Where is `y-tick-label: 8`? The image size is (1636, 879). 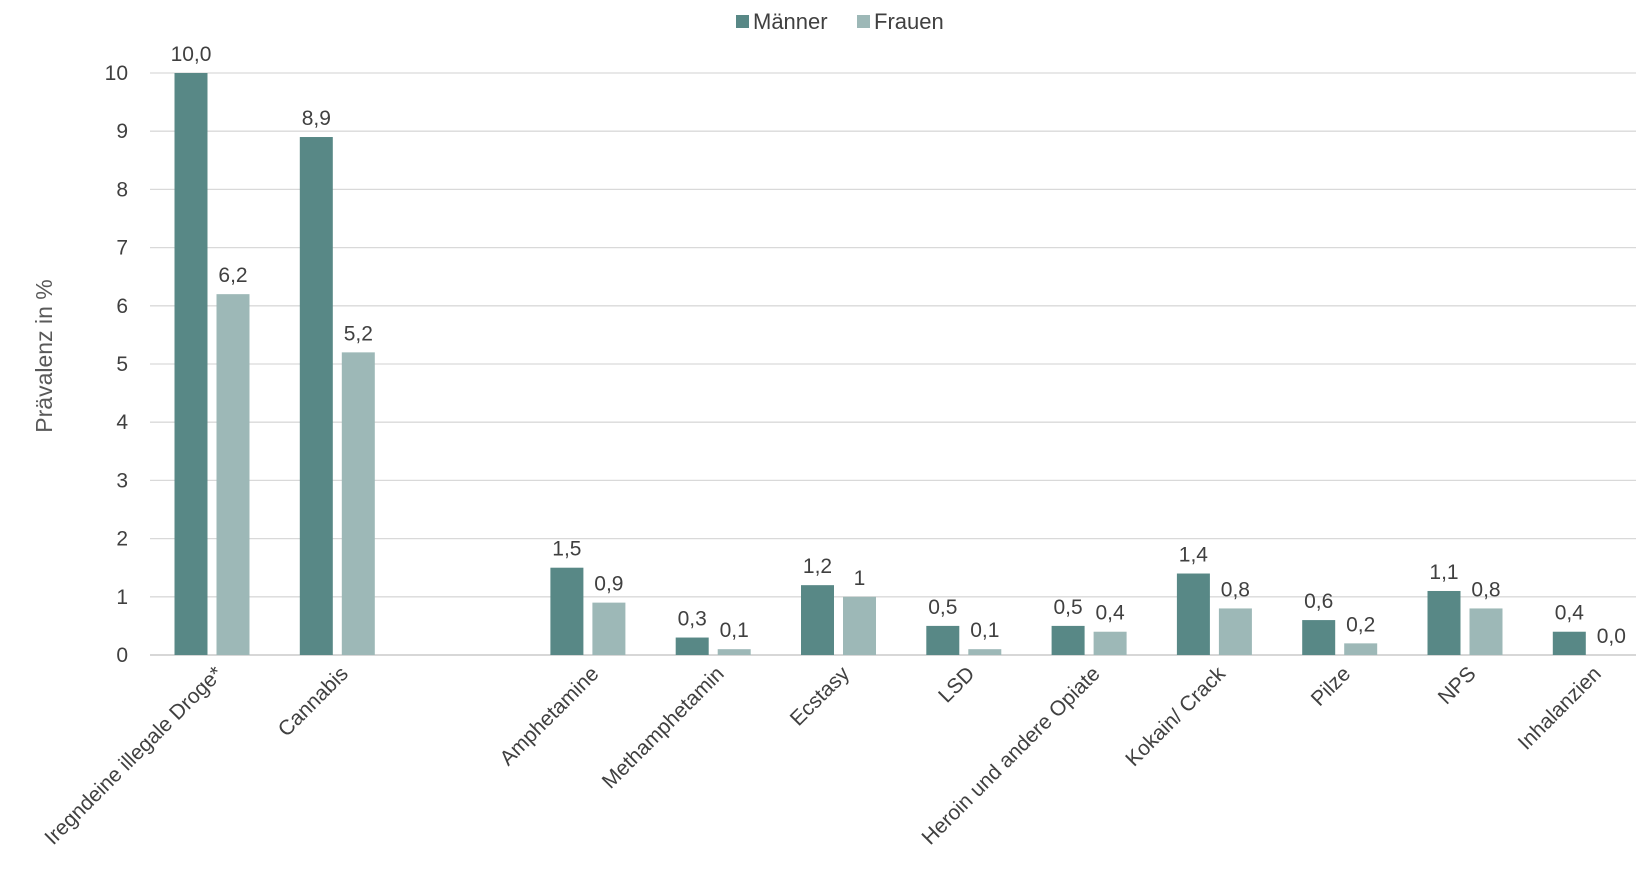
y-tick-label: 8 is located at coordinates (122, 189).